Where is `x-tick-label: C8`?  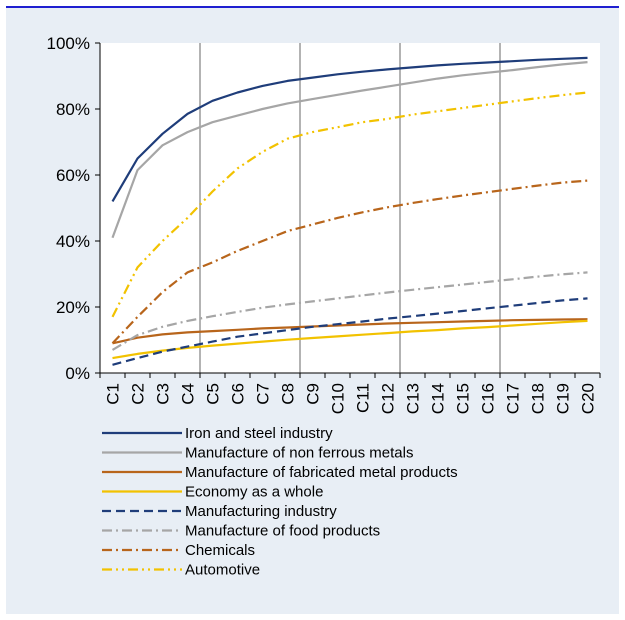
x-tick-label: C8 is located at coordinates (288, 394).